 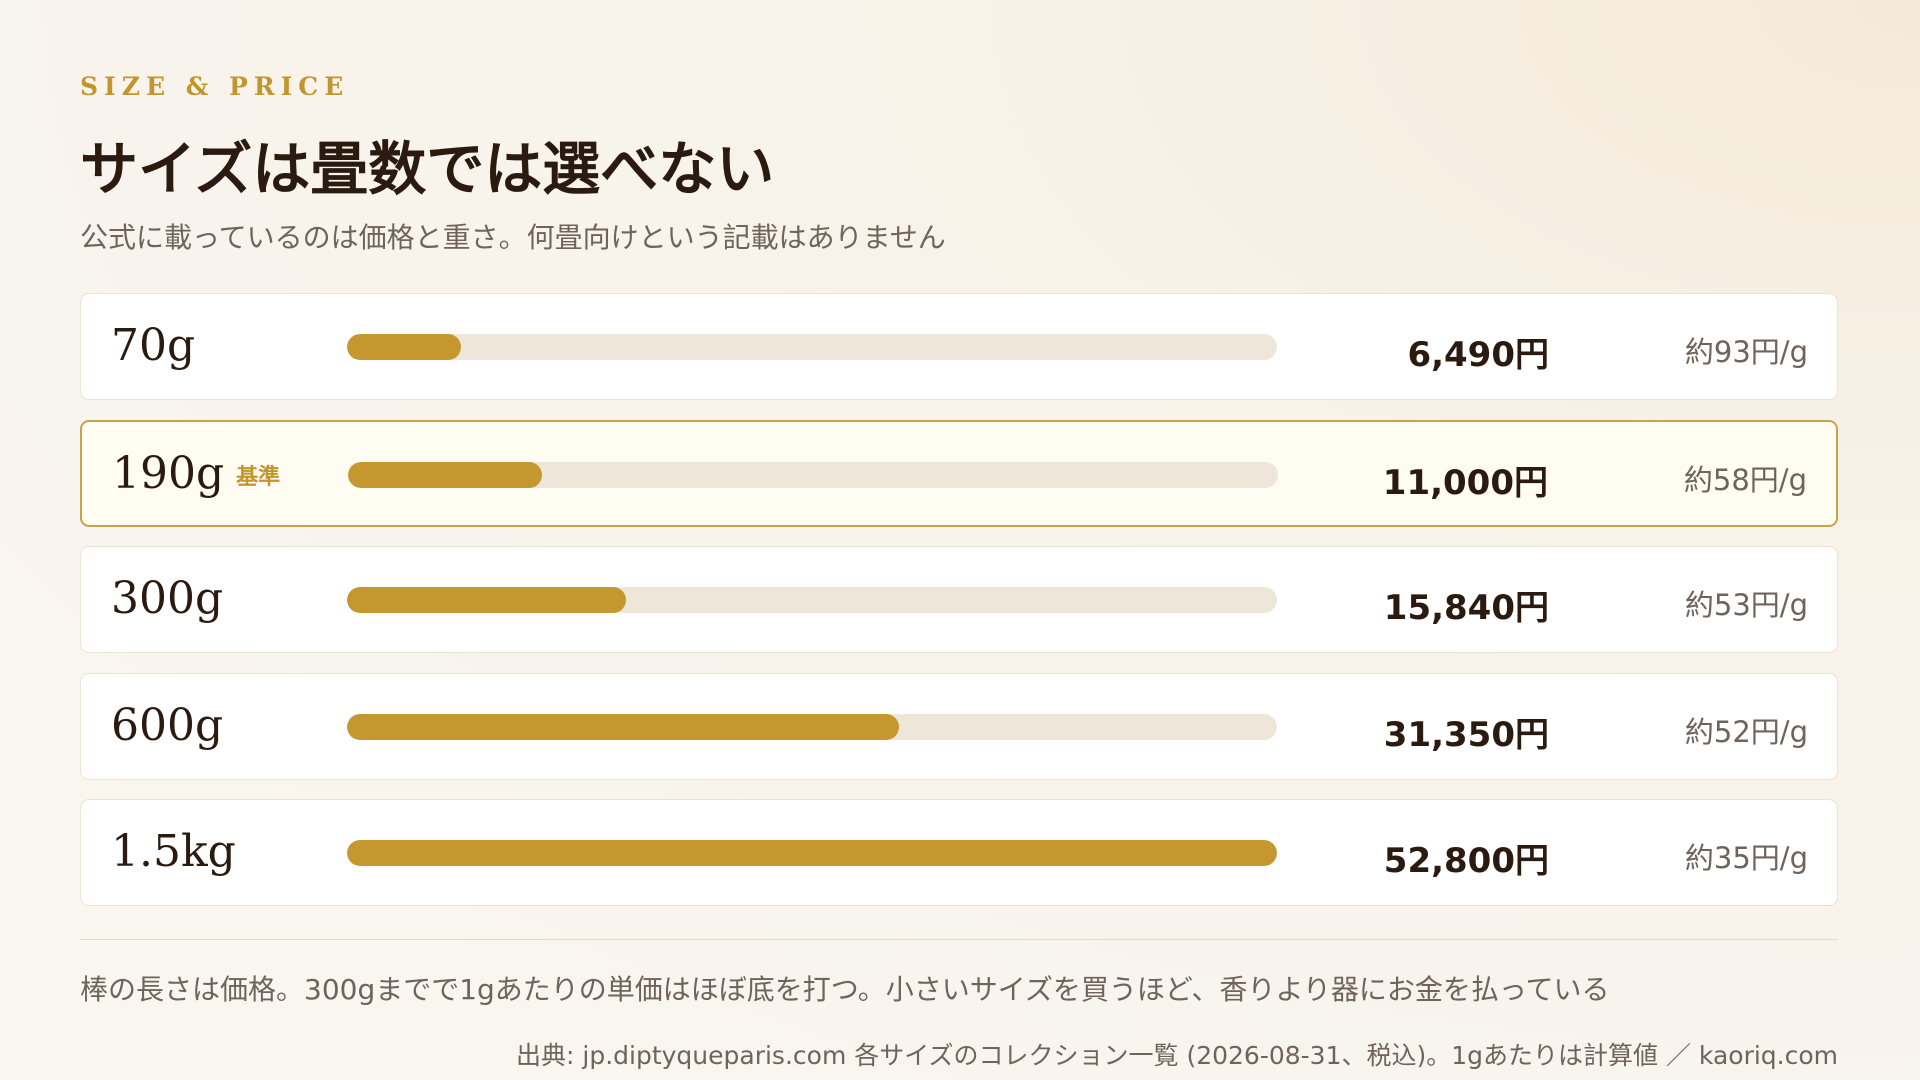 What do you see at coordinates (1746, 605) in the screenshot?
I see `unit-price-label: 約53円/g` at bounding box center [1746, 605].